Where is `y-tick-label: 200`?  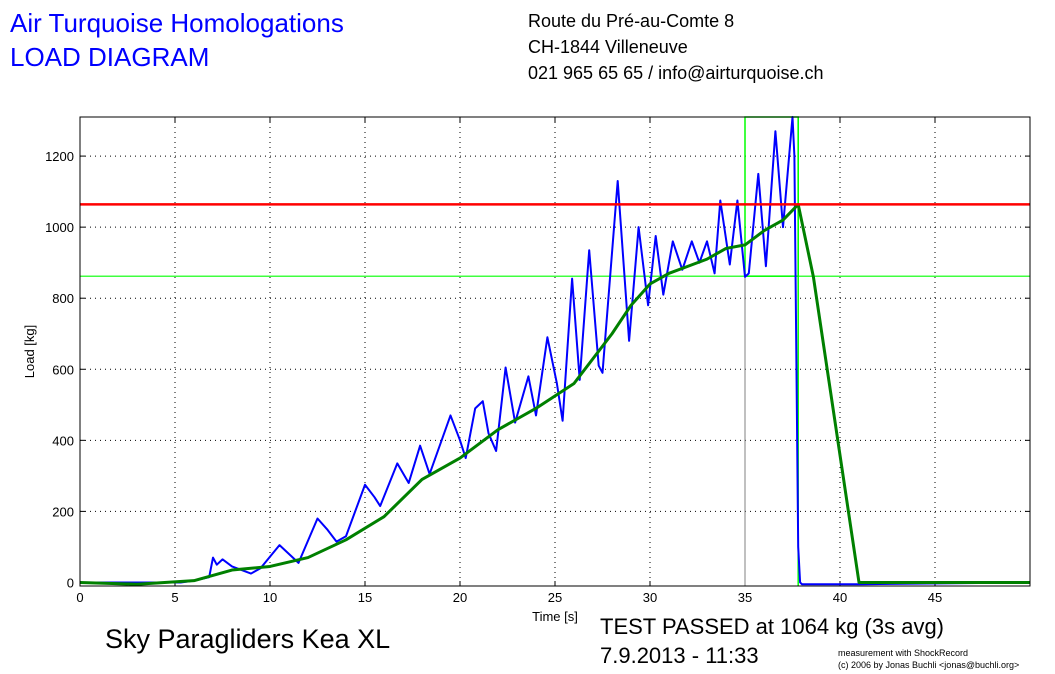
y-tick-label: 200 is located at coordinates (63, 511).